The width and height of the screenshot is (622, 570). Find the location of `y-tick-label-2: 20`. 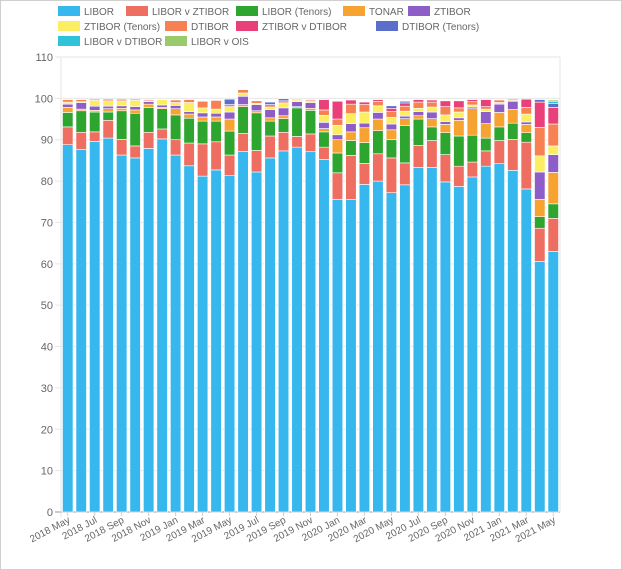

y-tick-label-2: 20 is located at coordinates (47, 430).